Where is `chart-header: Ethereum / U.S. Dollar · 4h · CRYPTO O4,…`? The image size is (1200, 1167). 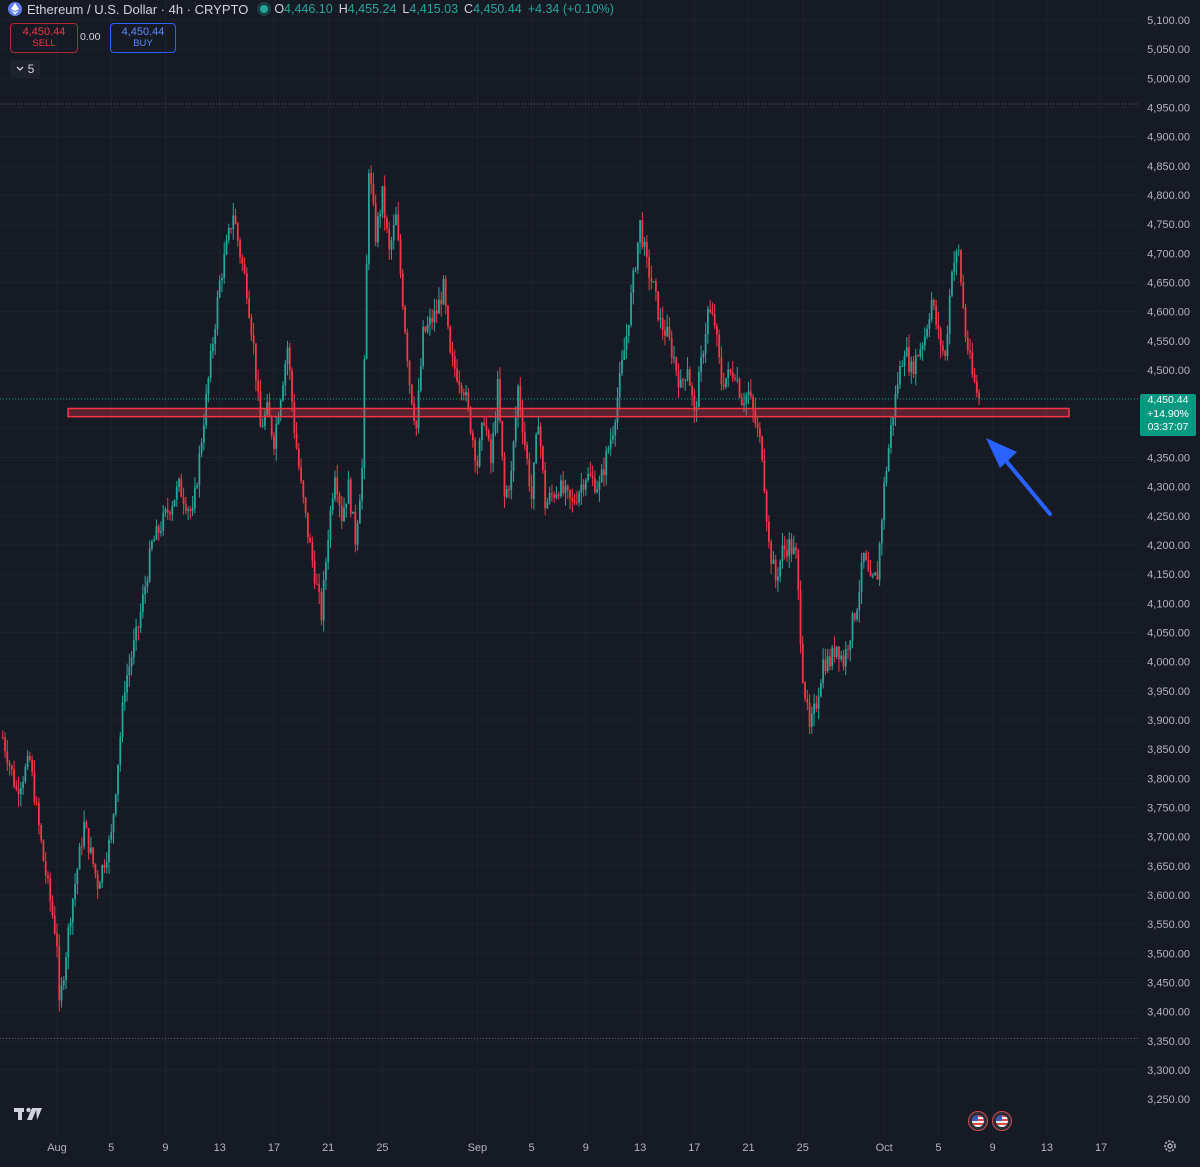 chart-header: Ethereum / U.S. Dollar · 4h · CRYPTO O4,… is located at coordinates (311, 9).